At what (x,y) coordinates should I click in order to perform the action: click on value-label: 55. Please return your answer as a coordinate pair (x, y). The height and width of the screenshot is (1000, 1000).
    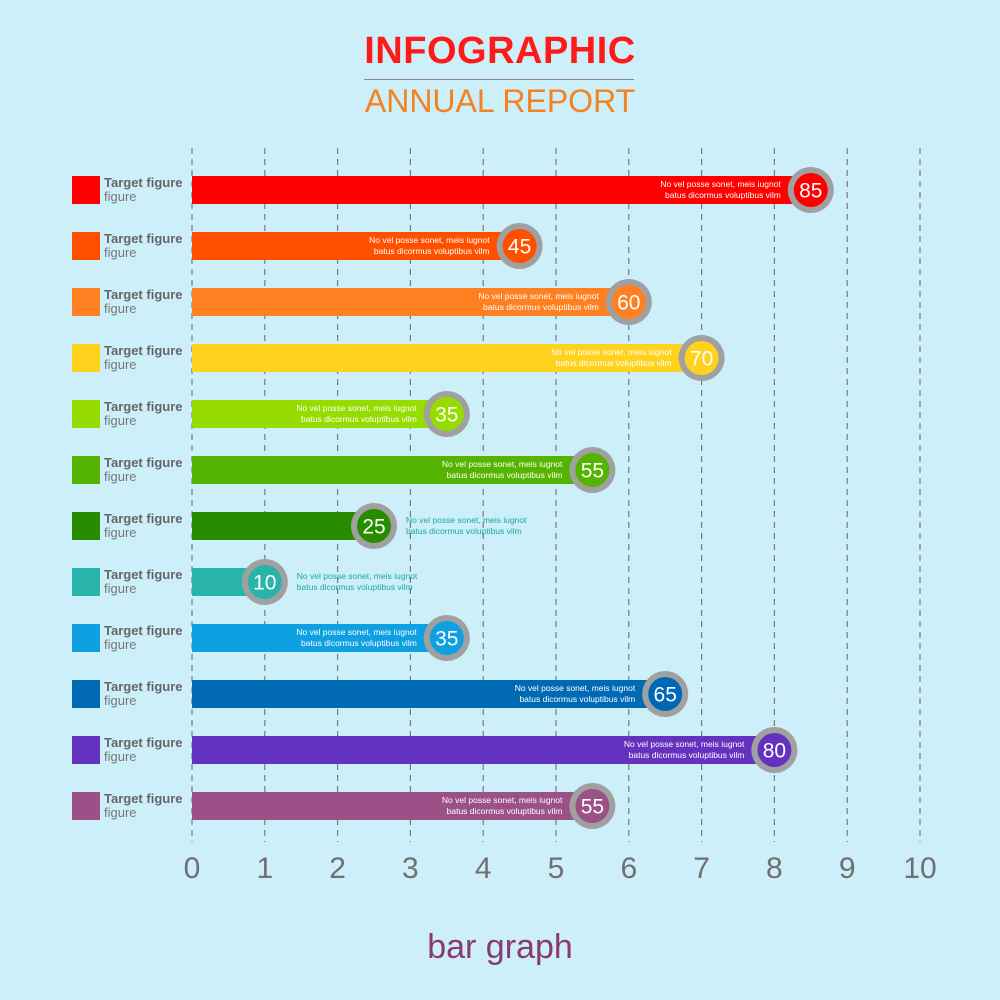
    Looking at the image, I should click on (592, 807).